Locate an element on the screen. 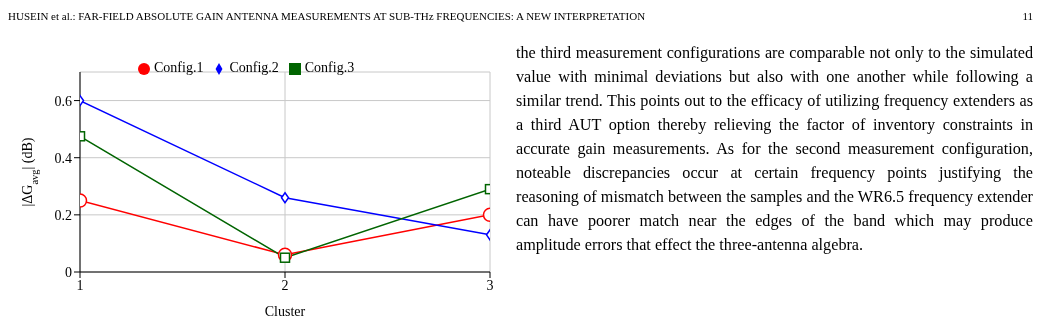  y-tick-label: 0.2 is located at coordinates (63, 215).